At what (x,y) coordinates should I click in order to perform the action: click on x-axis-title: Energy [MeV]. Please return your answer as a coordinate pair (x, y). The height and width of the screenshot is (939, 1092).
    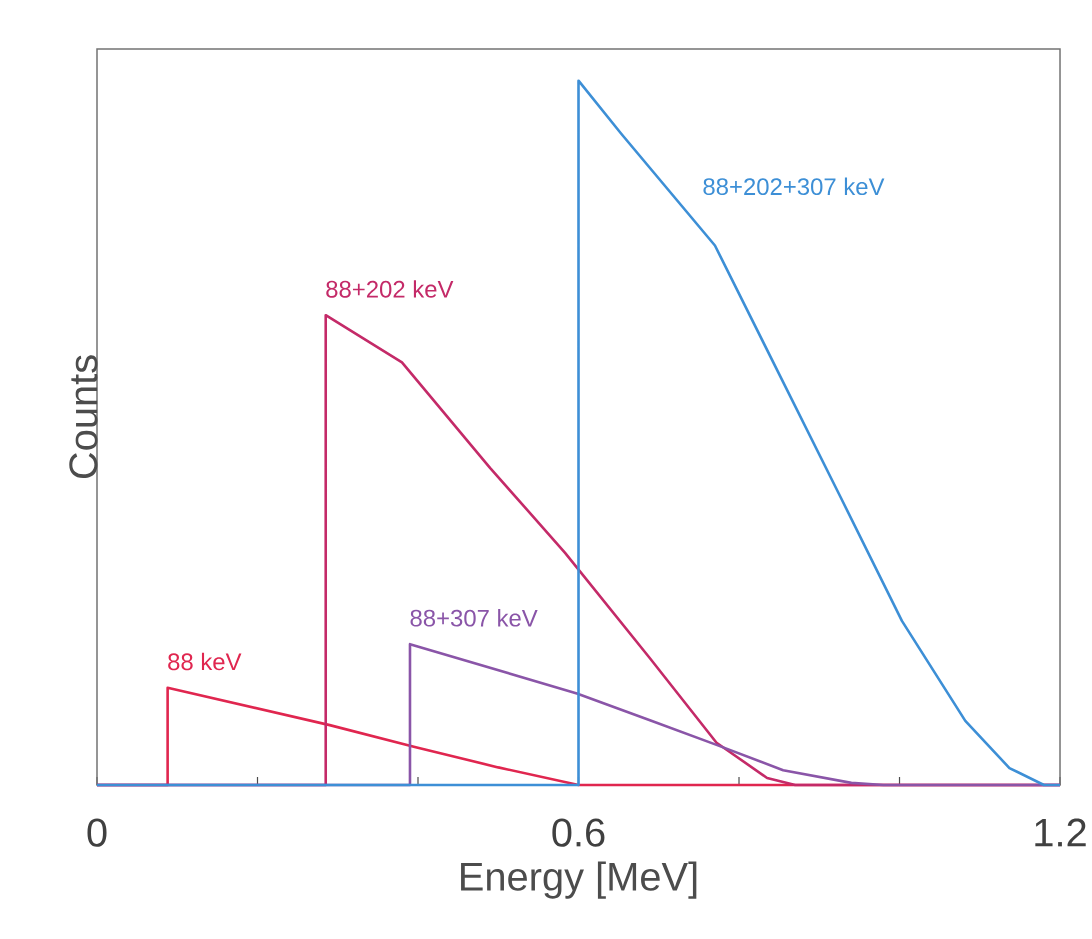
    Looking at the image, I should click on (579, 880).